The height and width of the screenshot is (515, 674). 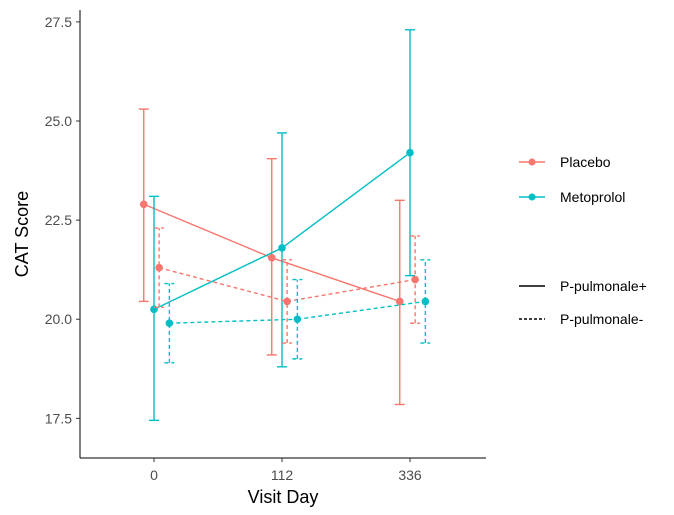 What do you see at coordinates (58, 121) in the screenshot?
I see `y-tick-label: 25.0` at bounding box center [58, 121].